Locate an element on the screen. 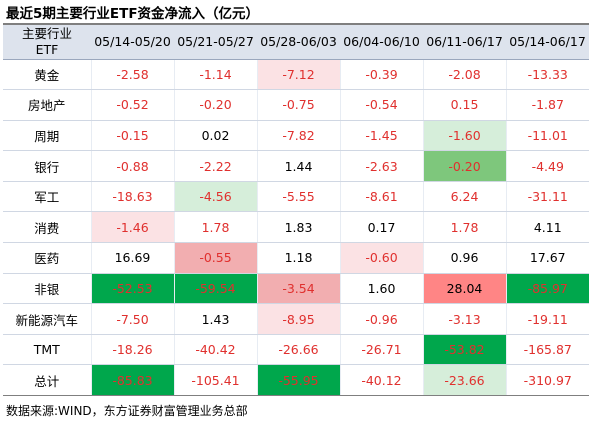 Image resolution: width=592 pixels, height=424 pixels. flow-value-cell: -0.60 is located at coordinates (381, 258).